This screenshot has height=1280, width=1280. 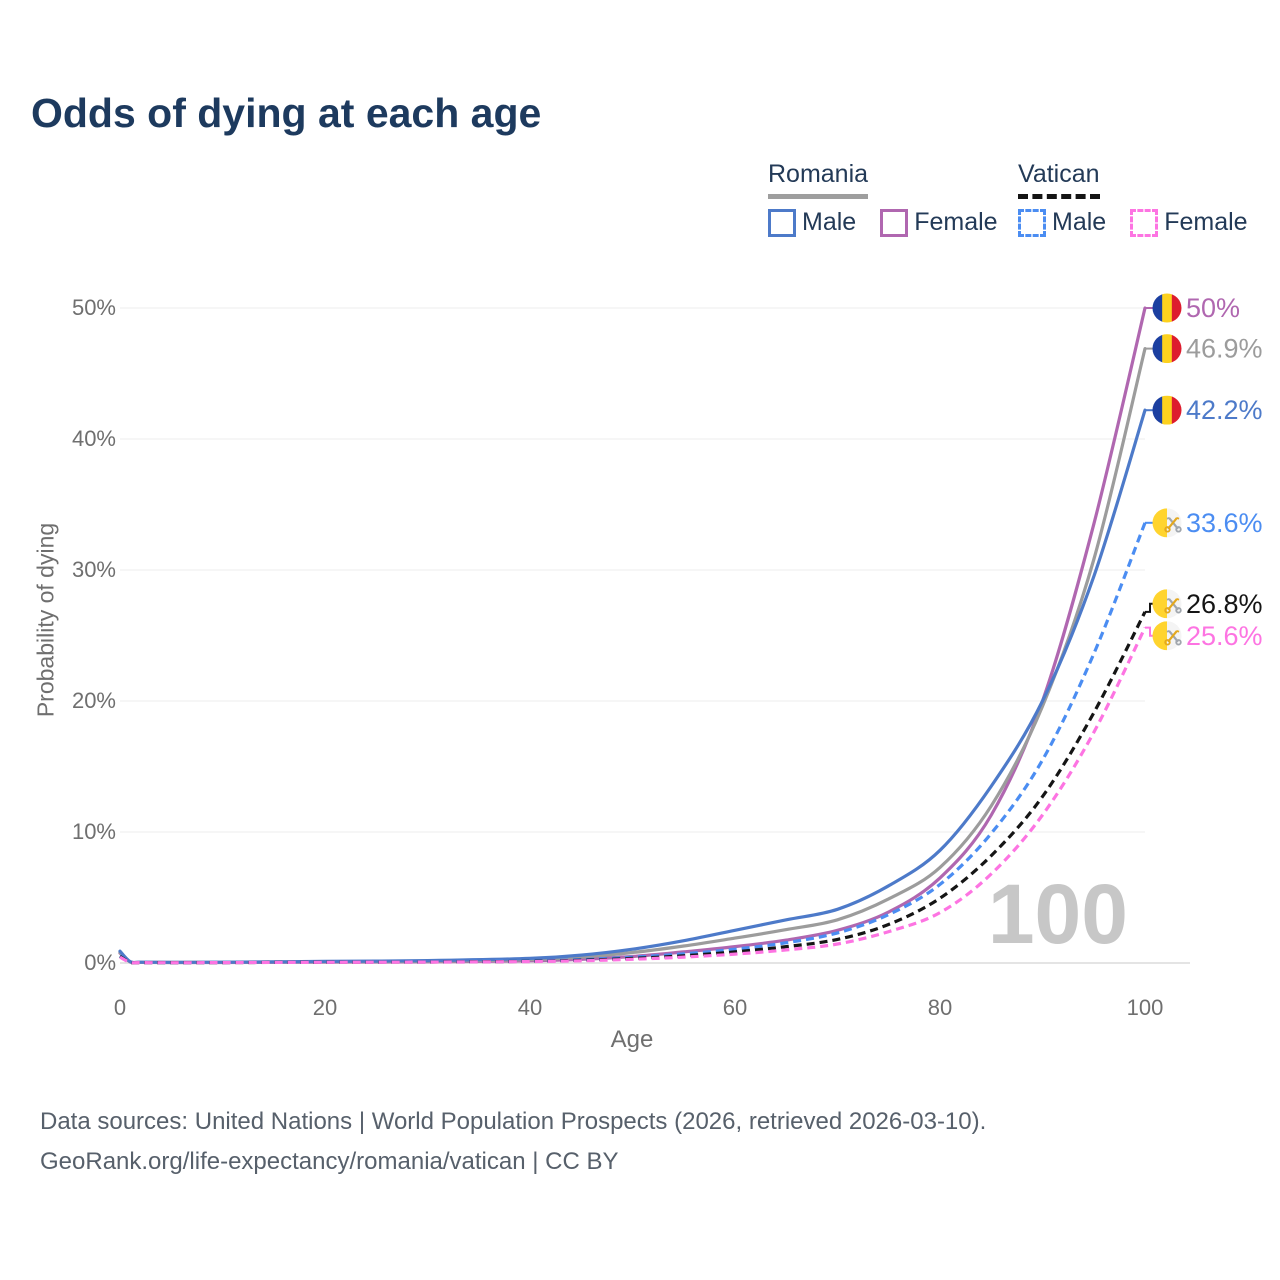 I want to click on legend-group-romania: Romania Male Female, so click(x=883, y=198).